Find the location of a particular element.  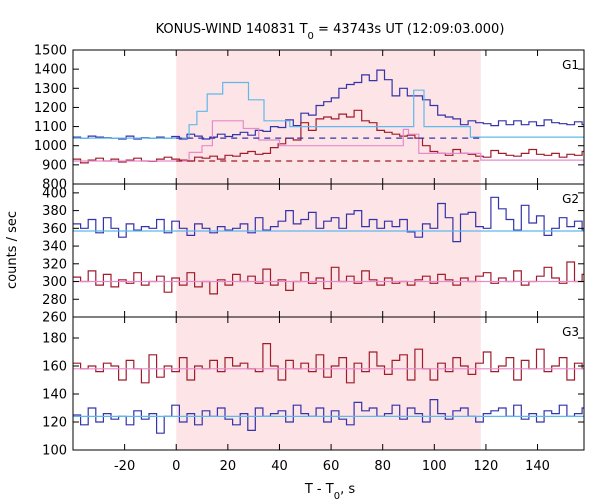

shaded-interval-g2 is located at coordinates (328, 250).